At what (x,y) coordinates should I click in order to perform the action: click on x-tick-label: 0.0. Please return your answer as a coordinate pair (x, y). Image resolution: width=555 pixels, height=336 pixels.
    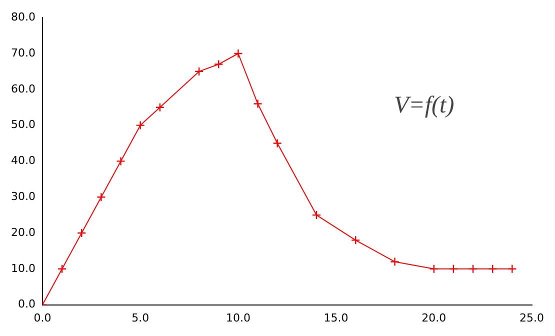
    Looking at the image, I should click on (43, 317).